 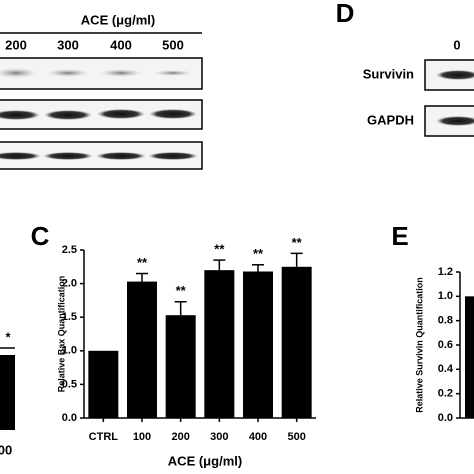 What do you see at coordinates (446, 369) in the screenshot?
I see `y-tick-label: 0.4` at bounding box center [446, 369].